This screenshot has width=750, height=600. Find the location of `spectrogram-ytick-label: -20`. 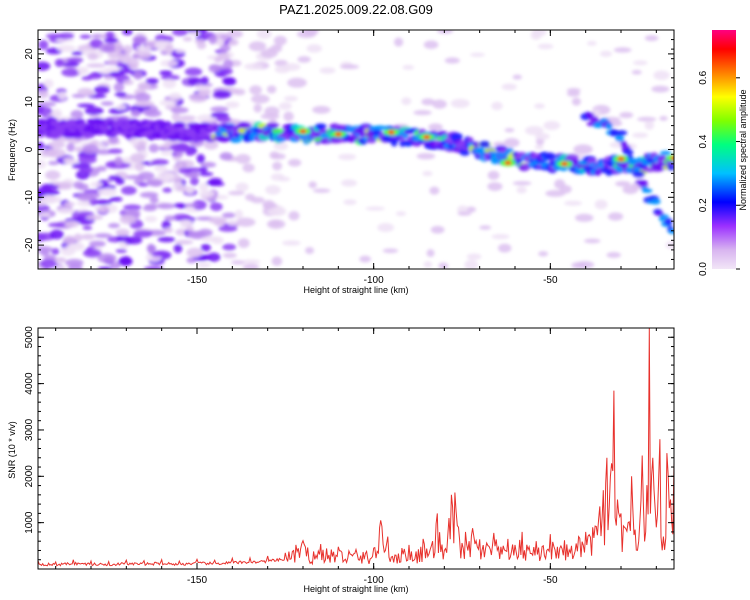

spectrogram-ytick-label: -20 is located at coordinates (29, 244).